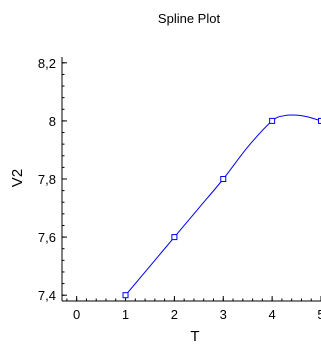  Describe the element at coordinates (52, 121) in the screenshot. I see `y-tick-label: 8` at that location.